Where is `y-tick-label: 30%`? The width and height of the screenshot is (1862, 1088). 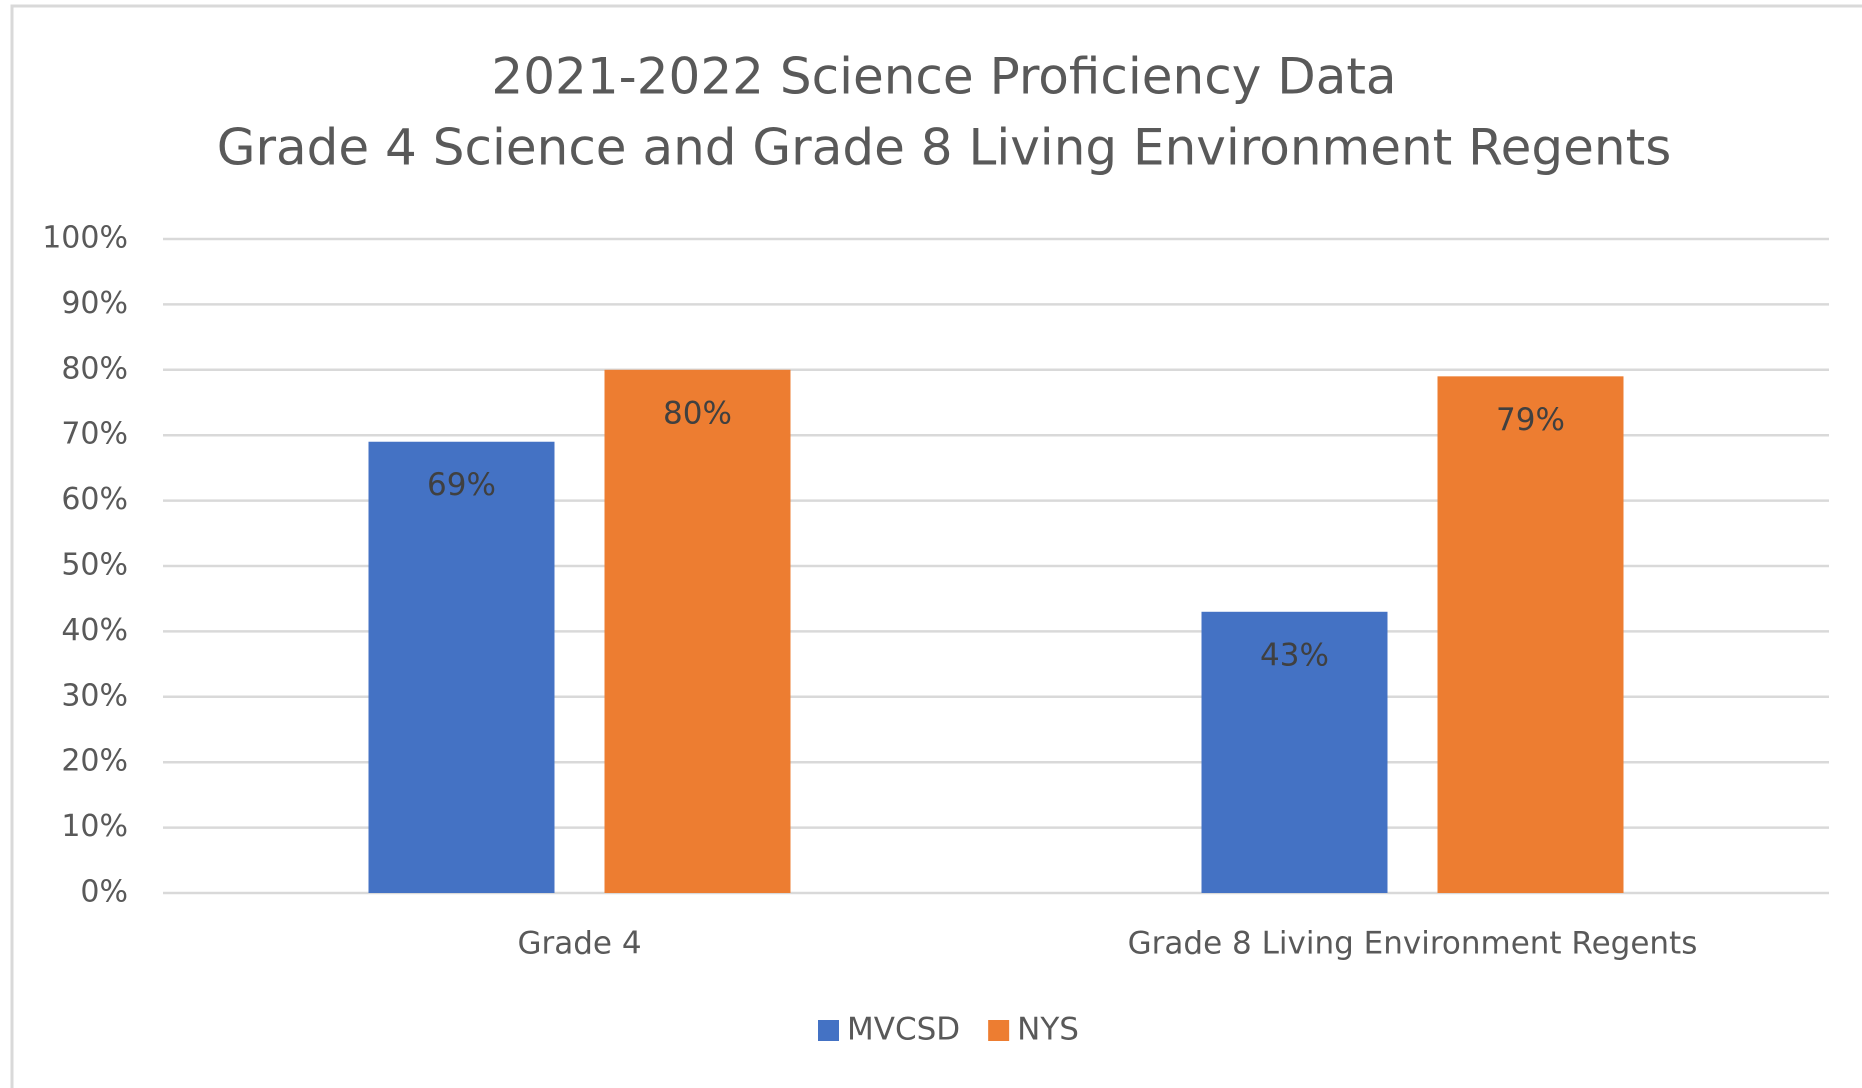 y-tick-label: 30% is located at coordinates (94, 695).